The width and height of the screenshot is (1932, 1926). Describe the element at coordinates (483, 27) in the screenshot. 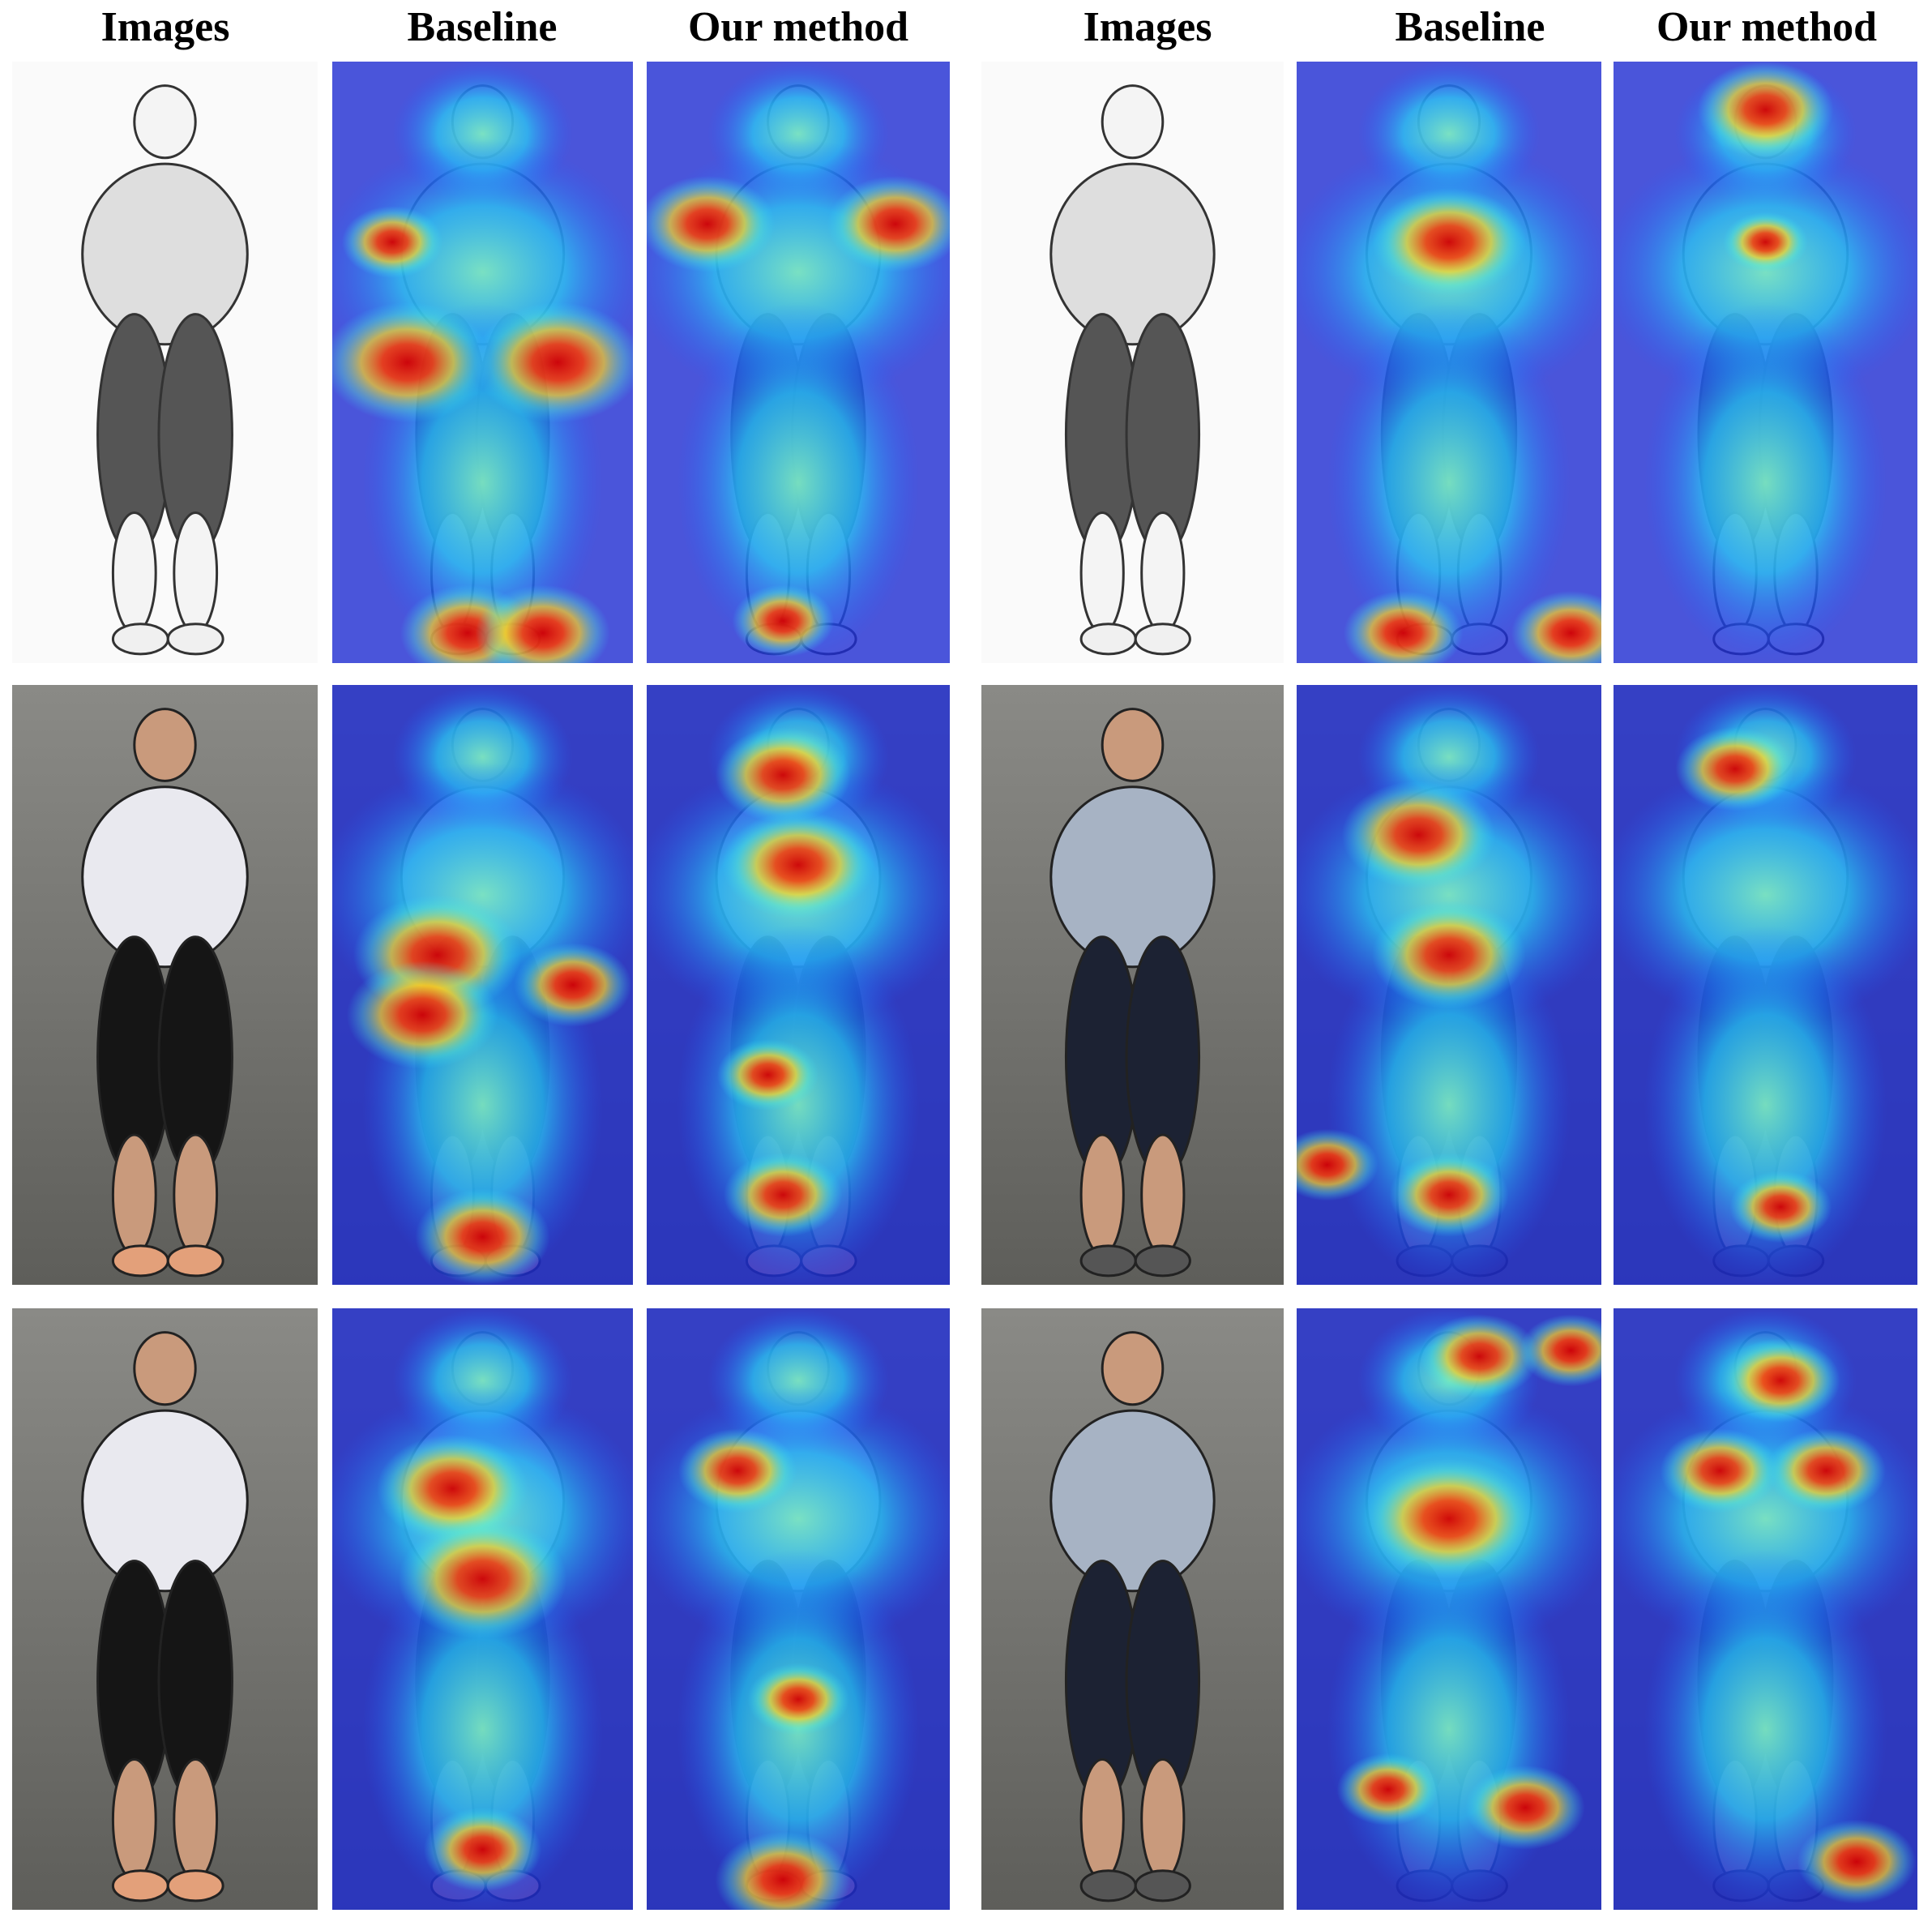

I see `column-header: Baseline` at that location.